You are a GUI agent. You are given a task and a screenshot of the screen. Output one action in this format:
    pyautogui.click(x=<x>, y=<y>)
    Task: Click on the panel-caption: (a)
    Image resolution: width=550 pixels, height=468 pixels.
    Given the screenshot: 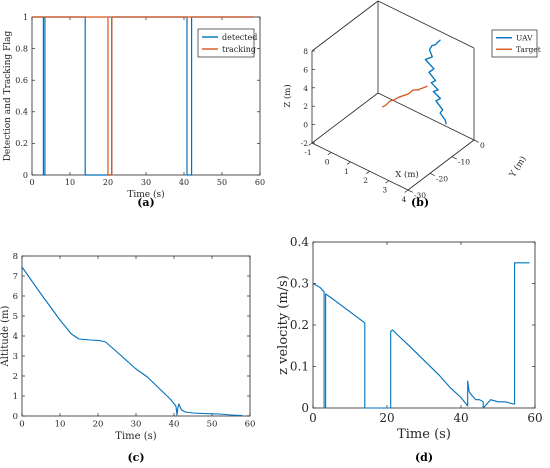 What is the action you would take?
    pyautogui.click(x=146, y=202)
    